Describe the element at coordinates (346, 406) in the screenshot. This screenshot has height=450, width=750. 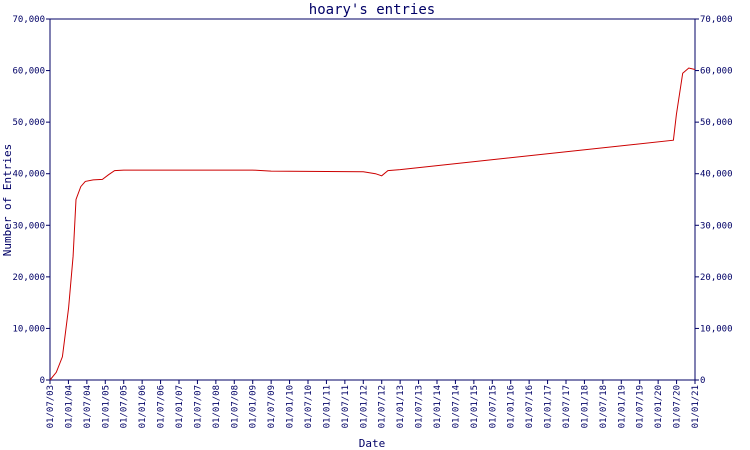
I see `x-tick-label: 01/07/11` at that location.